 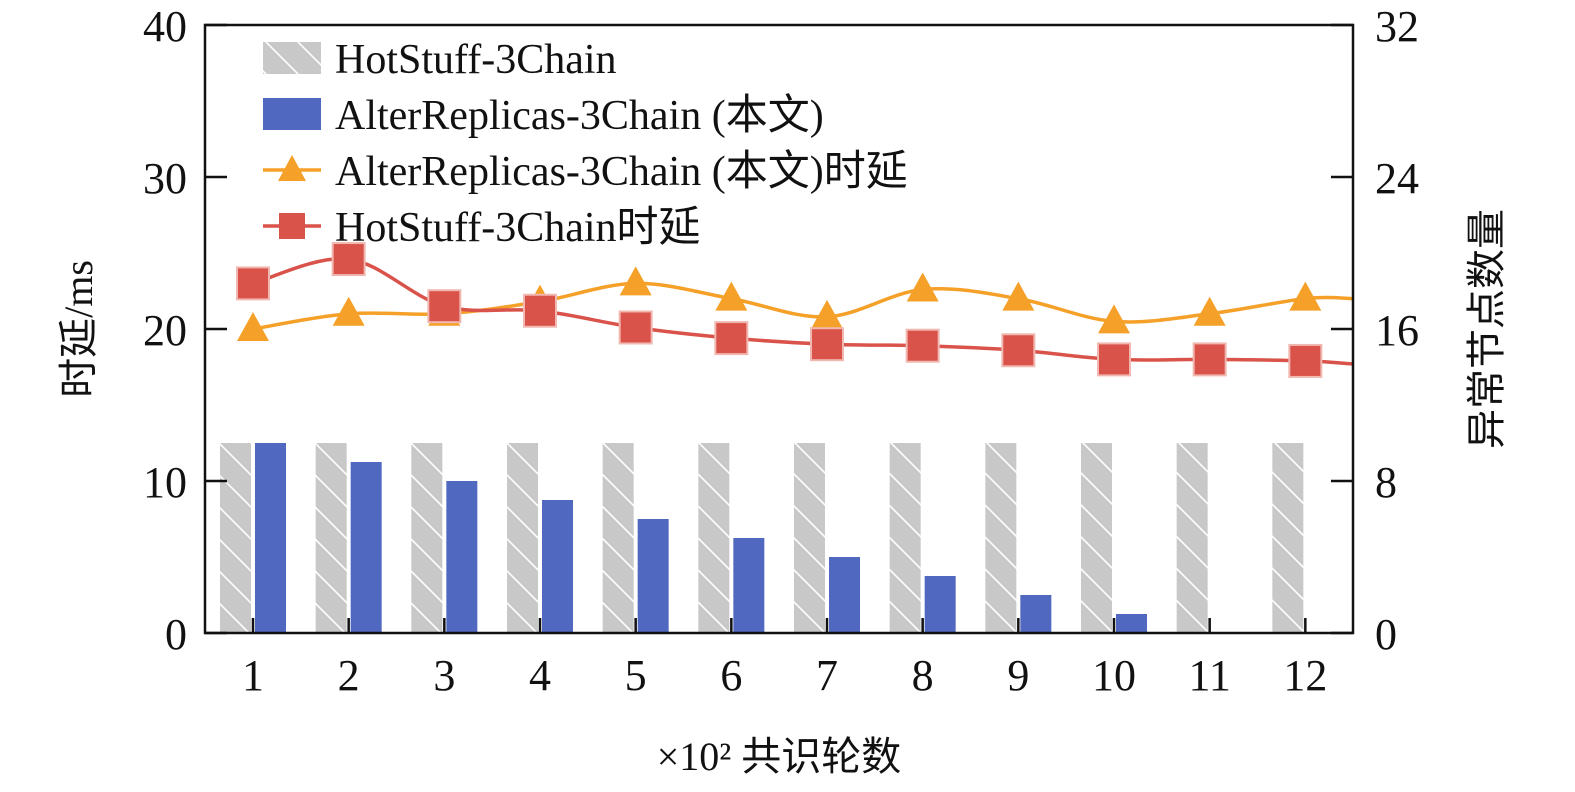 I want to click on legend-item-4-marker, so click(x=292, y=226).